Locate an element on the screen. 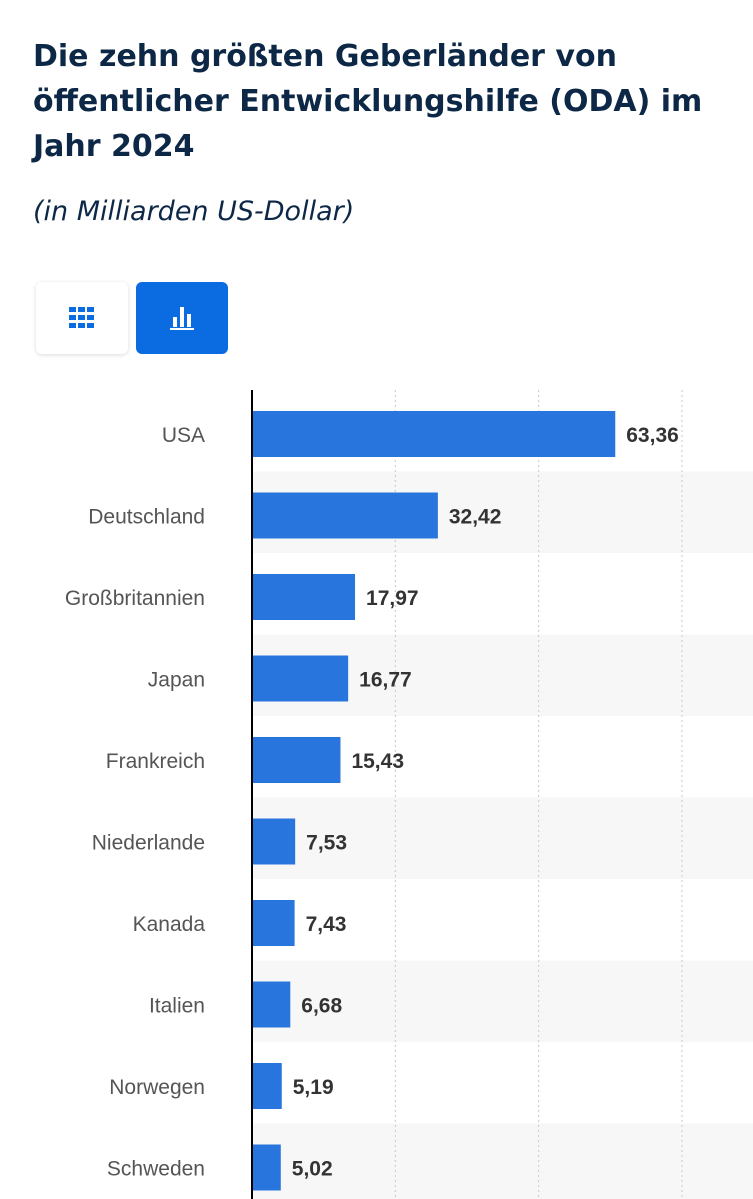 This screenshot has height=1199, width=753. bar-italien is located at coordinates (271, 1004).